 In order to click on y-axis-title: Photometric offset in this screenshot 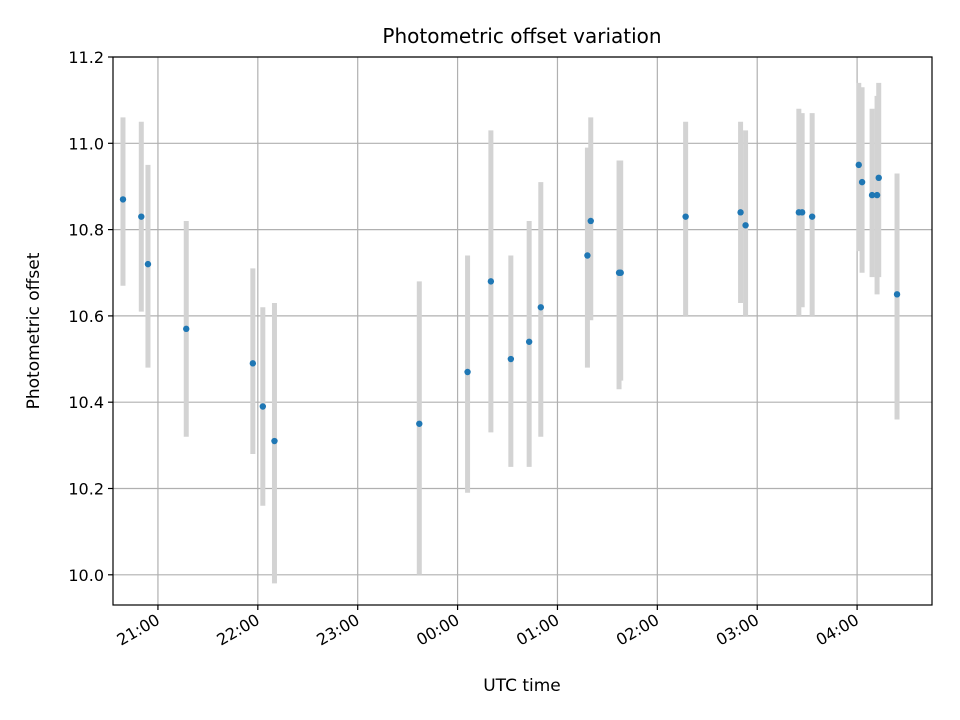, I will do `click(34, 330)`.